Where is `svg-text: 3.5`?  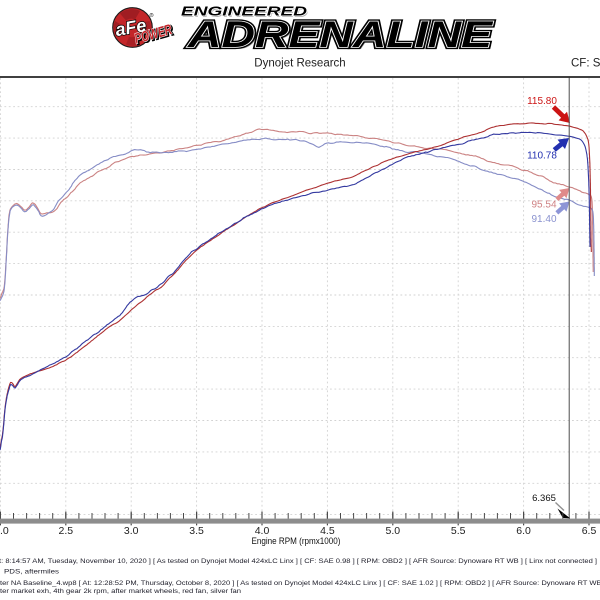 svg-text: 3.5 is located at coordinates (196, 531).